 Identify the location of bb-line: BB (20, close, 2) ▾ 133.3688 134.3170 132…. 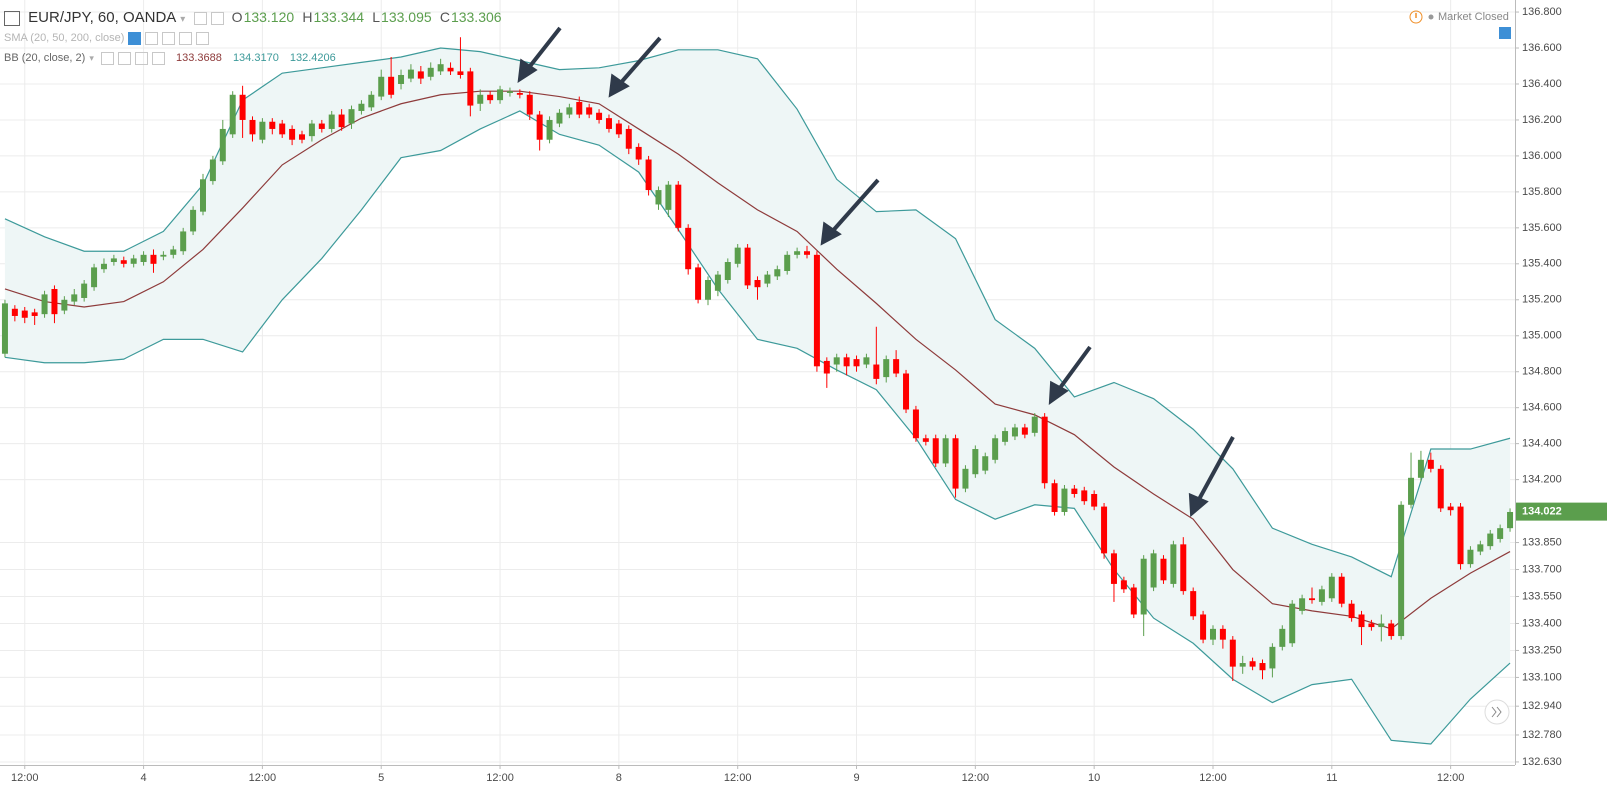
(170, 58).